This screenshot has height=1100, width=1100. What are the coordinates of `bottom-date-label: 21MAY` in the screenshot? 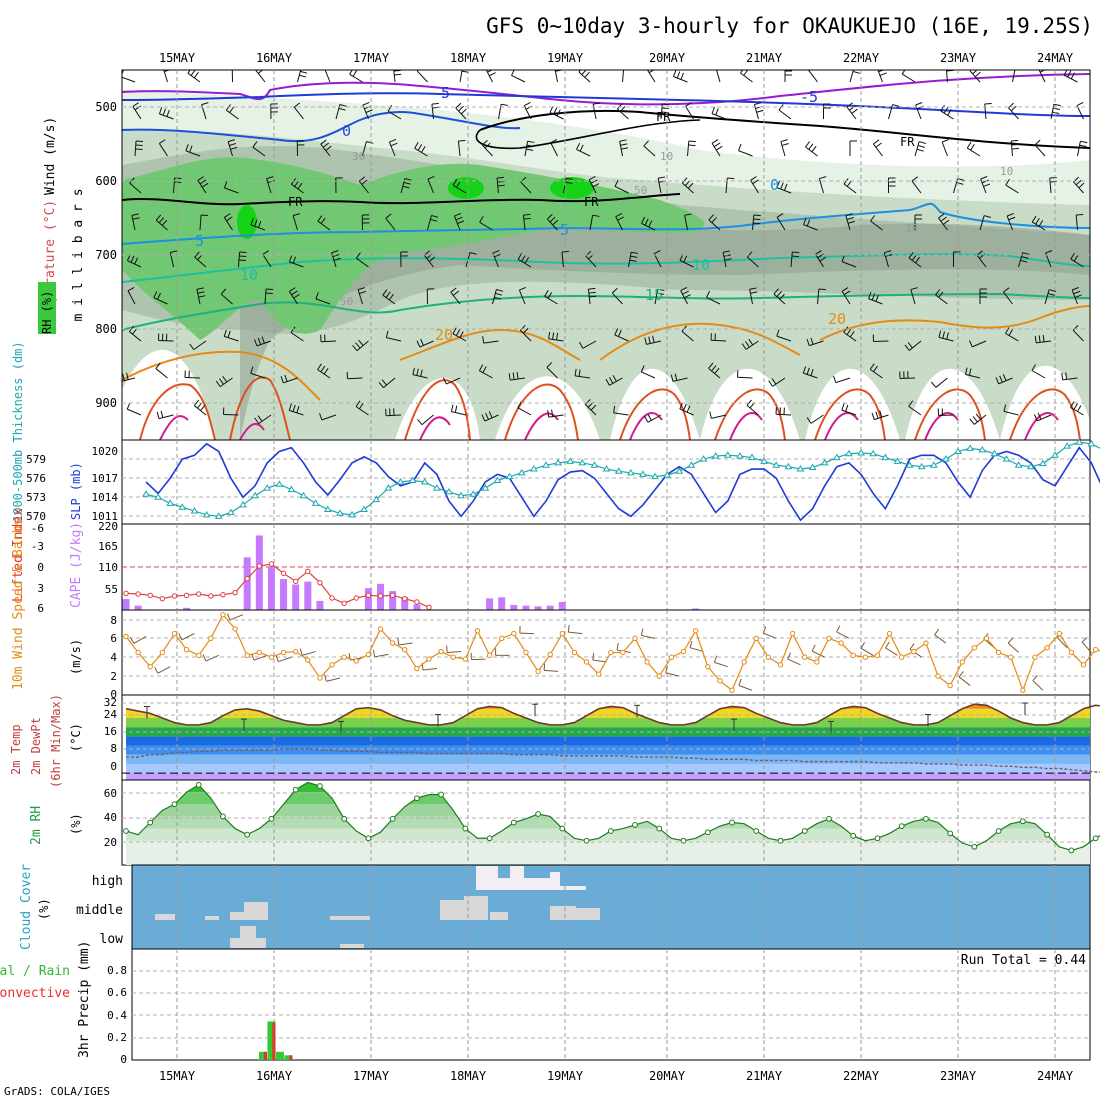 It's located at (764, 1076).